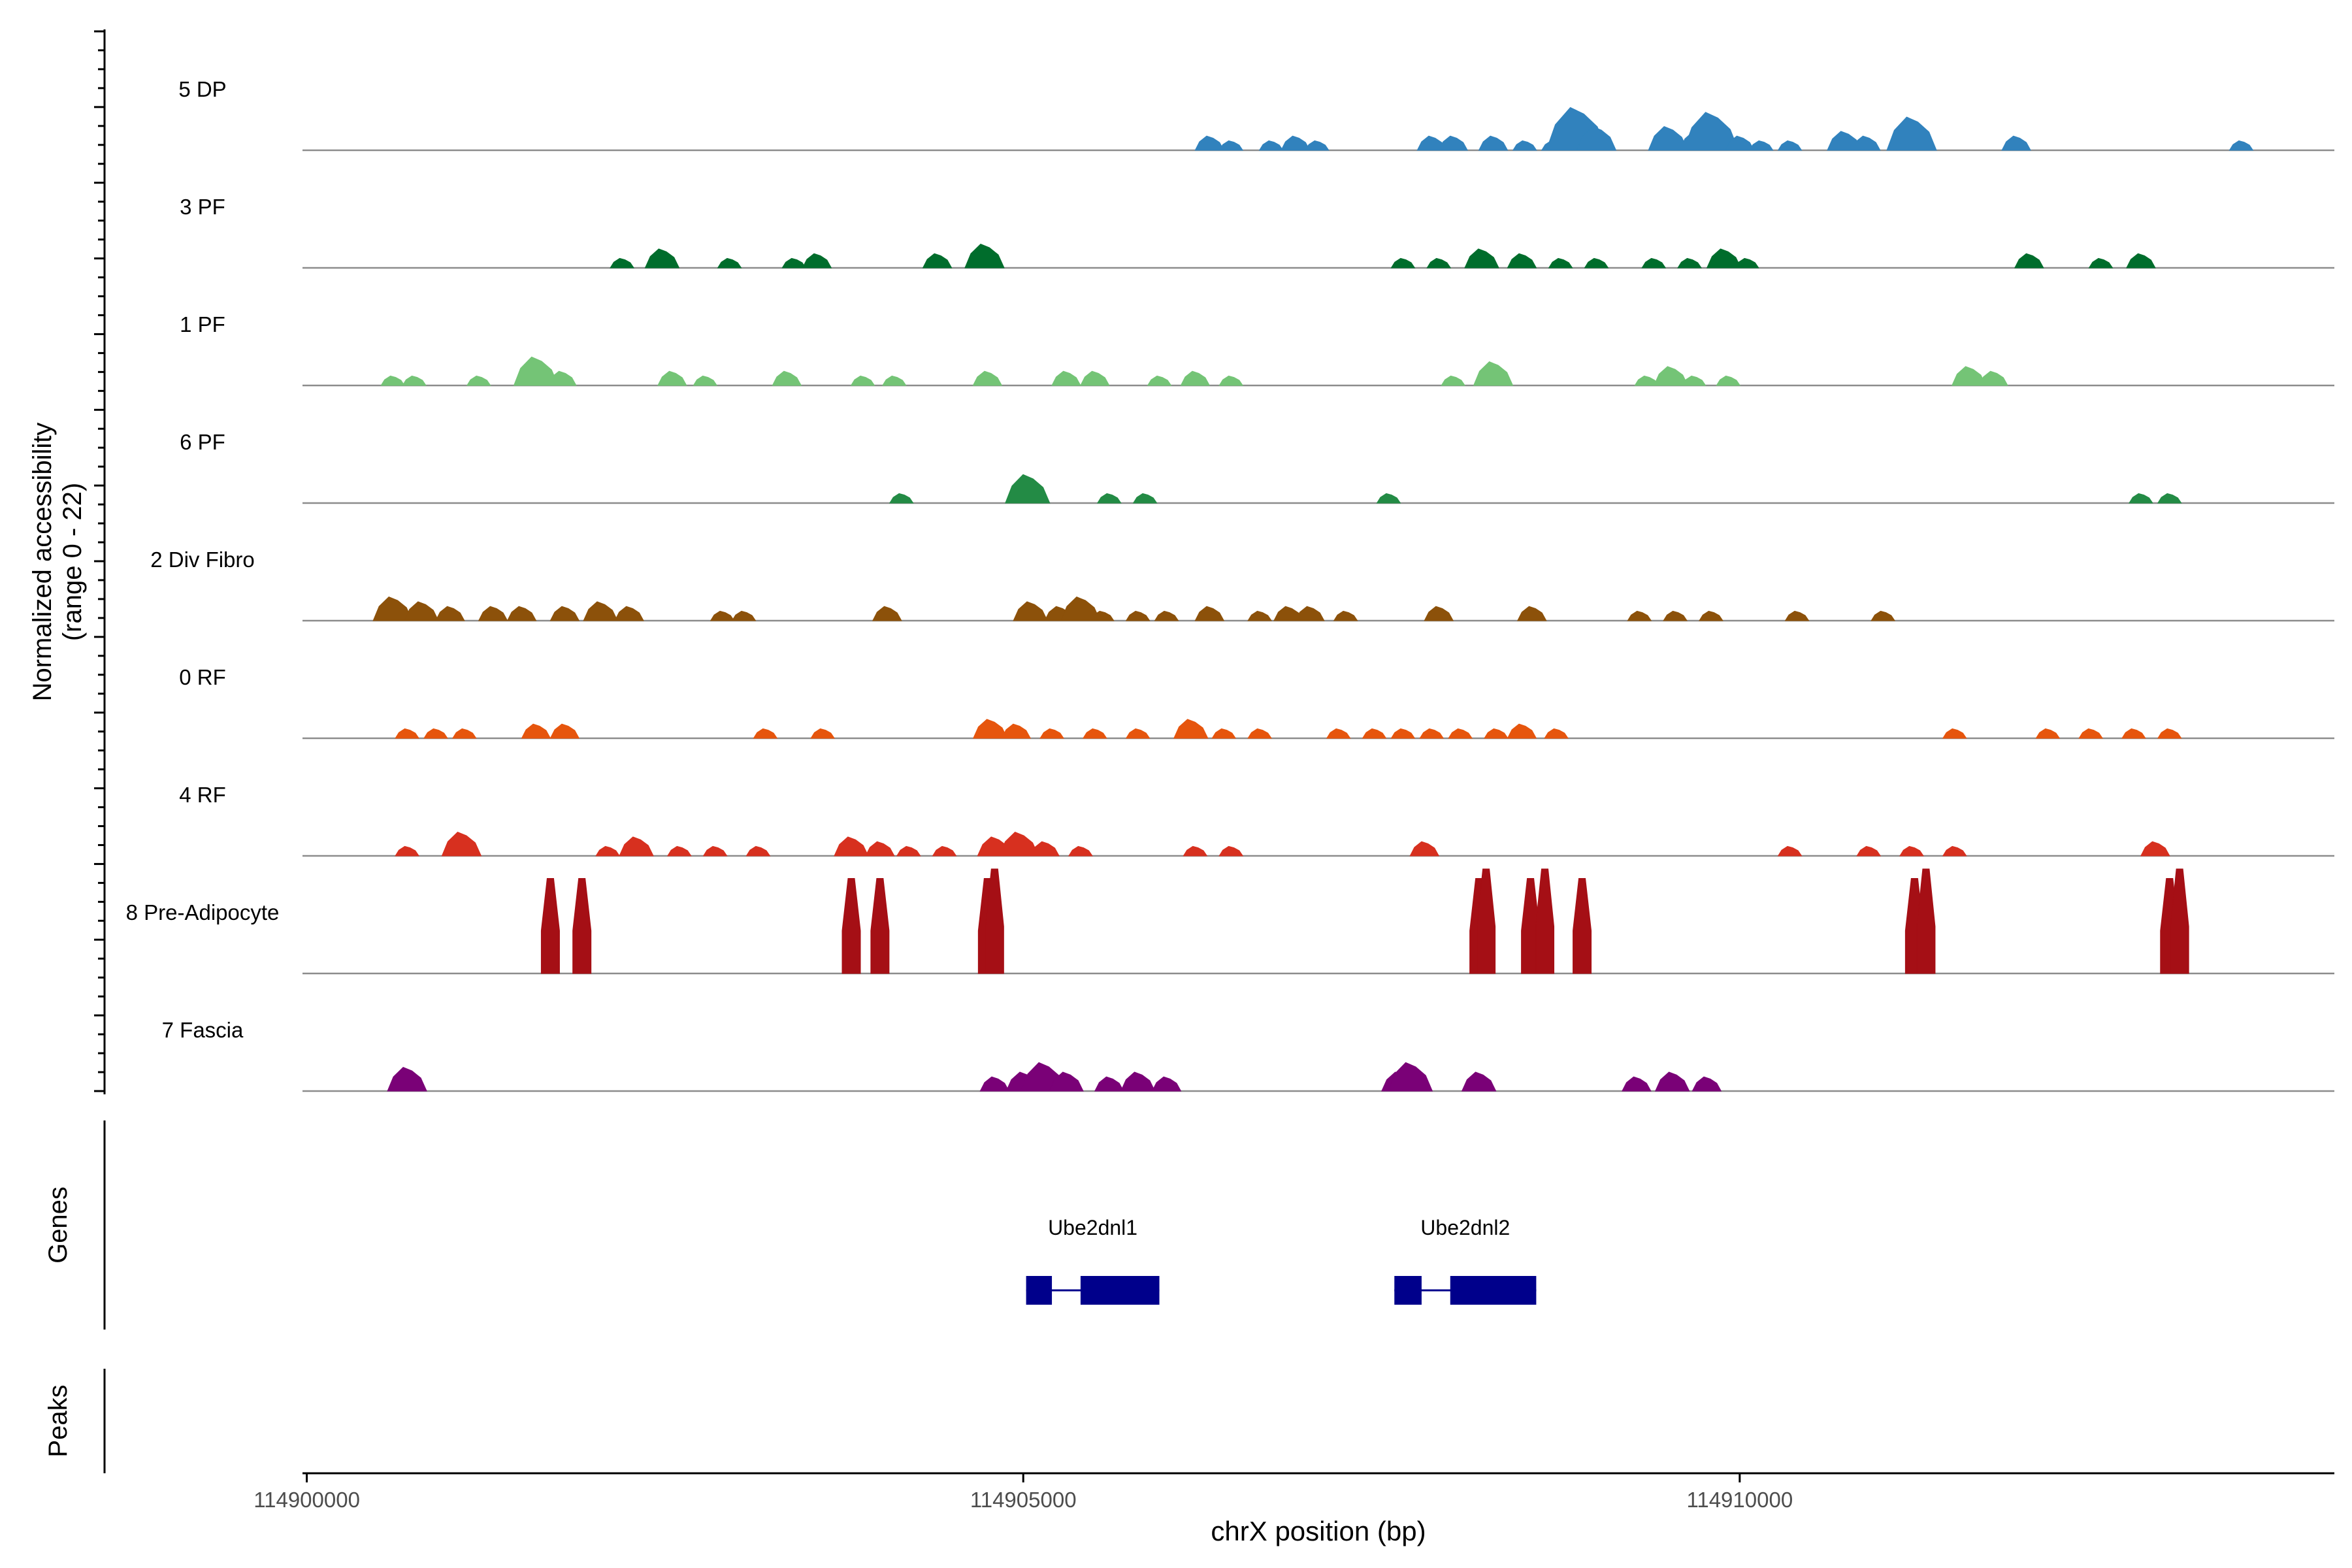  I want to click on y-axis-label: Normalized accessibility, so click(42, 562).